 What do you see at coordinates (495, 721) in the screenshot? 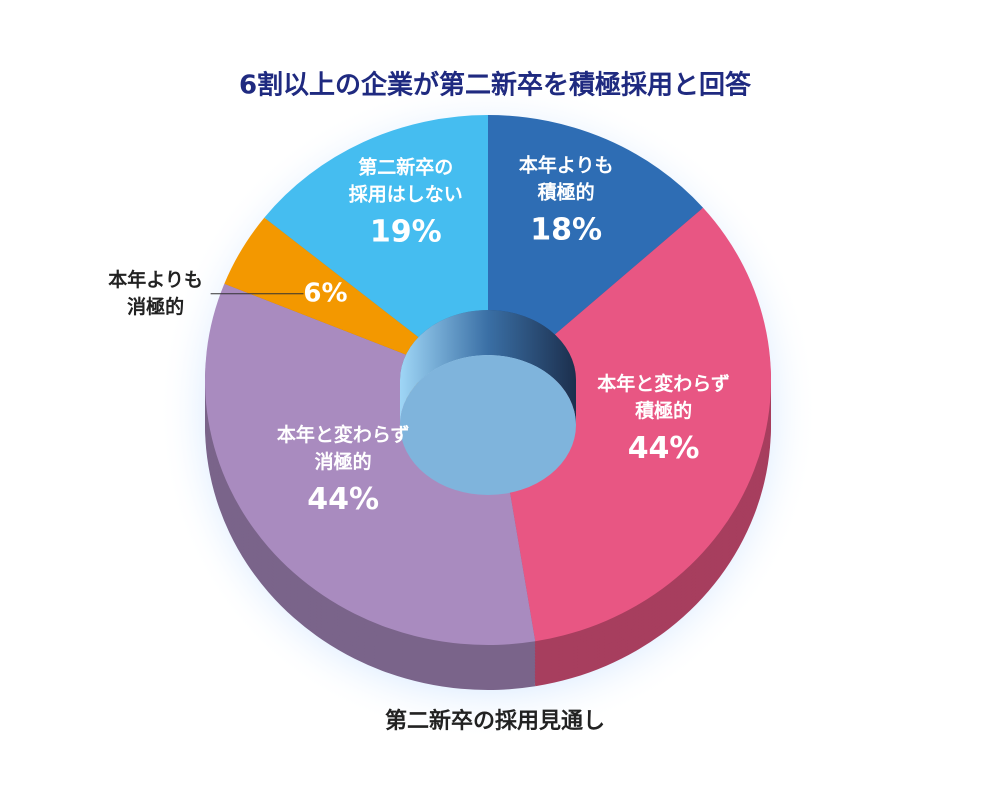
I see `caption: 第二新卒の採用見通し` at bounding box center [495, 721].